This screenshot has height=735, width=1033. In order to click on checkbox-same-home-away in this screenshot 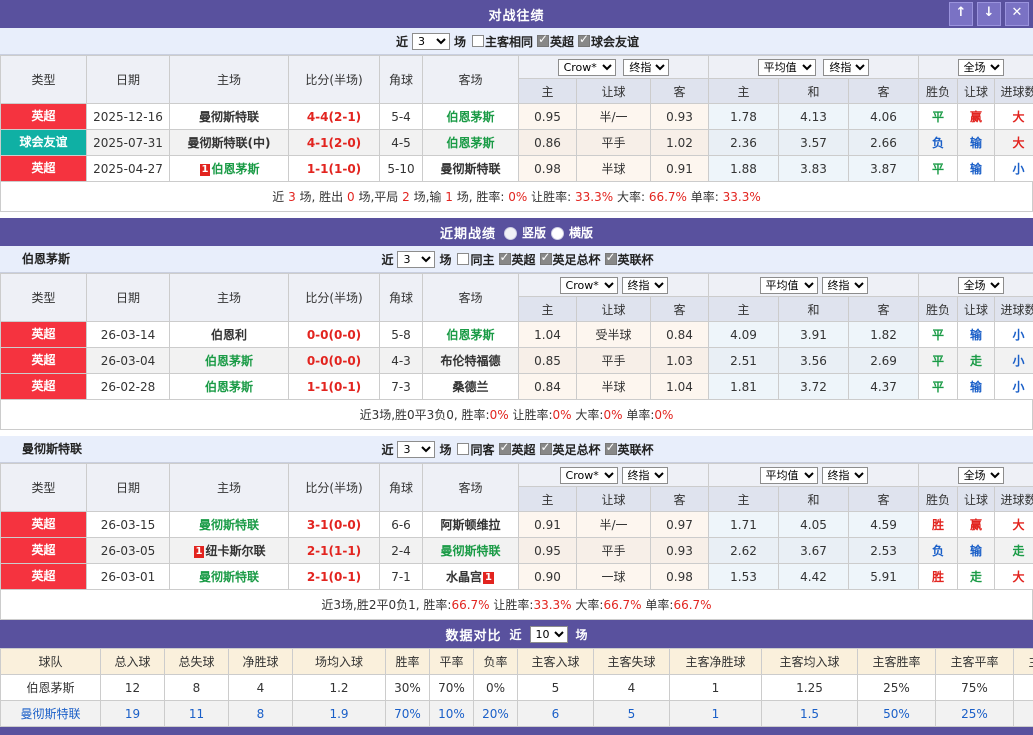, I will do `click(478, 41)`.